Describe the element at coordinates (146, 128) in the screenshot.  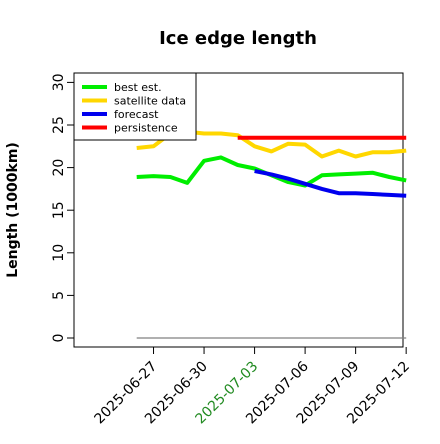
I see `legend-label: persistence` at that location.